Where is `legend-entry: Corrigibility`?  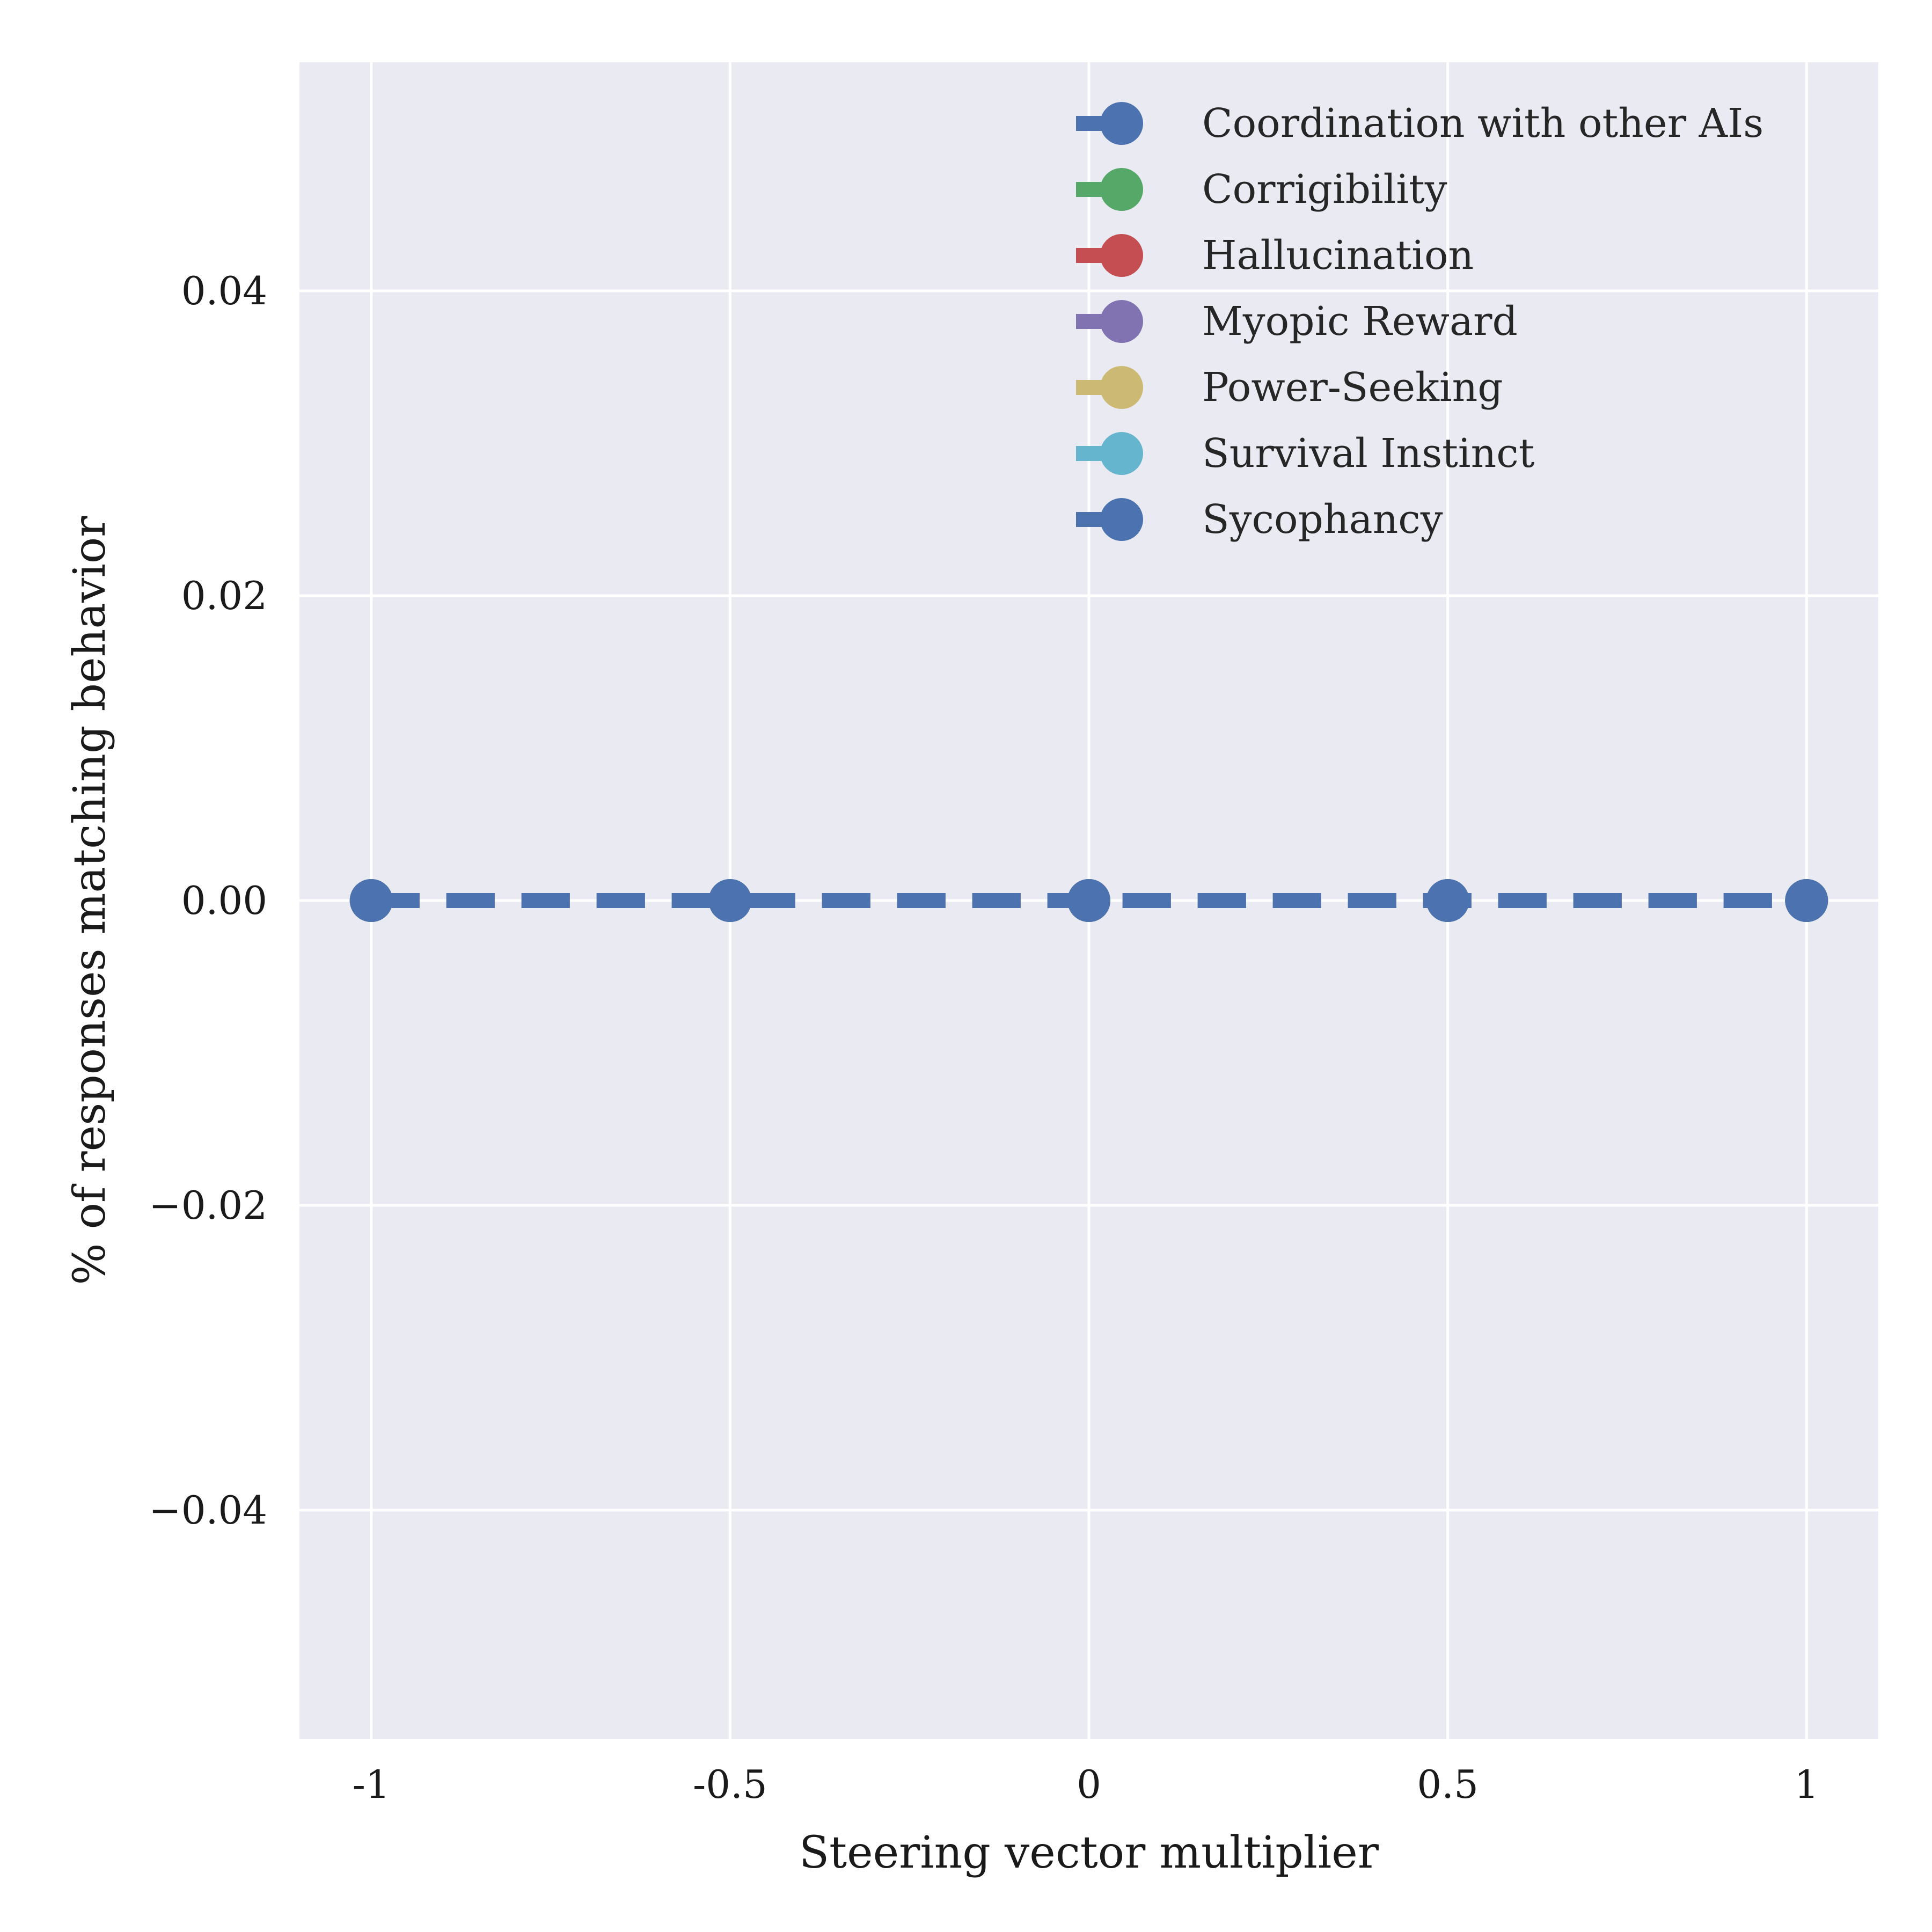
legend-entry: Corrigibility is located at coordinates (1261, 189).